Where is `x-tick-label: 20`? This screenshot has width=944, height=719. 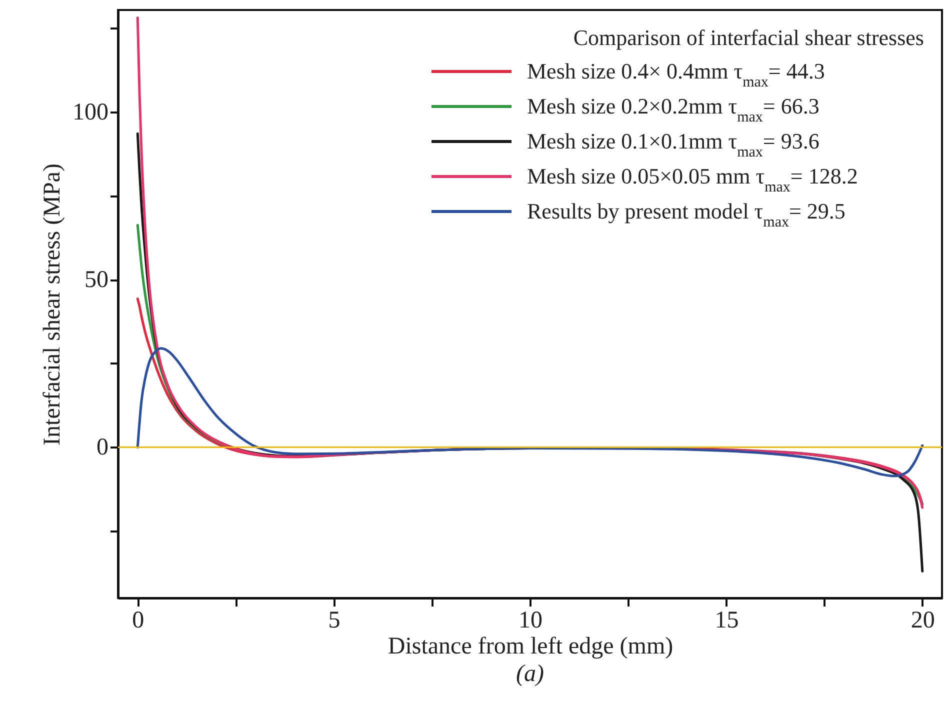 x-tick-label: 20 is located at coordinates (922, 621).